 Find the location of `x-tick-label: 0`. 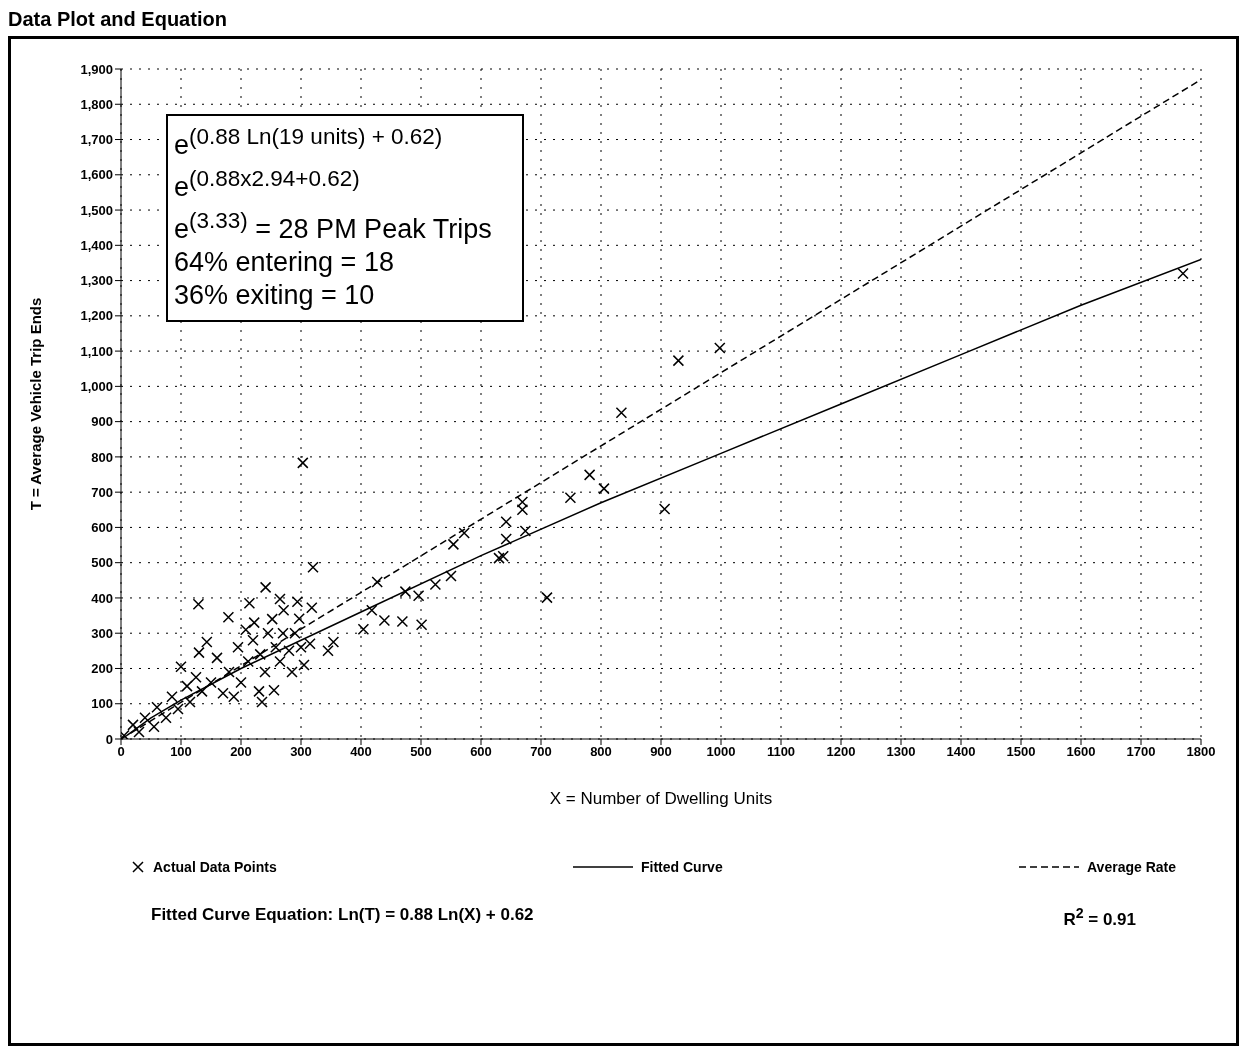

x-tick-label: 0 is located at coordinates (121, 752).